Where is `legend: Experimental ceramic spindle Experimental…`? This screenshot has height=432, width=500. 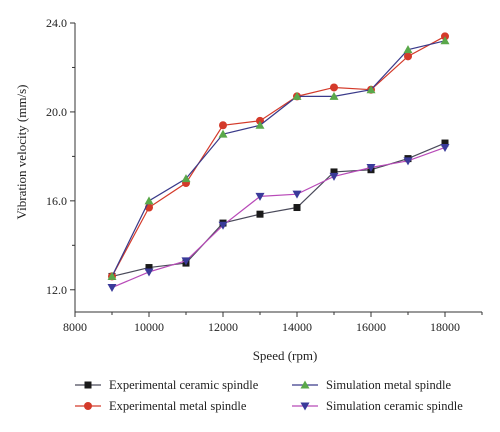 legend: Experimental ceramic spindle Experimental… is located at coordinates (269, 395).